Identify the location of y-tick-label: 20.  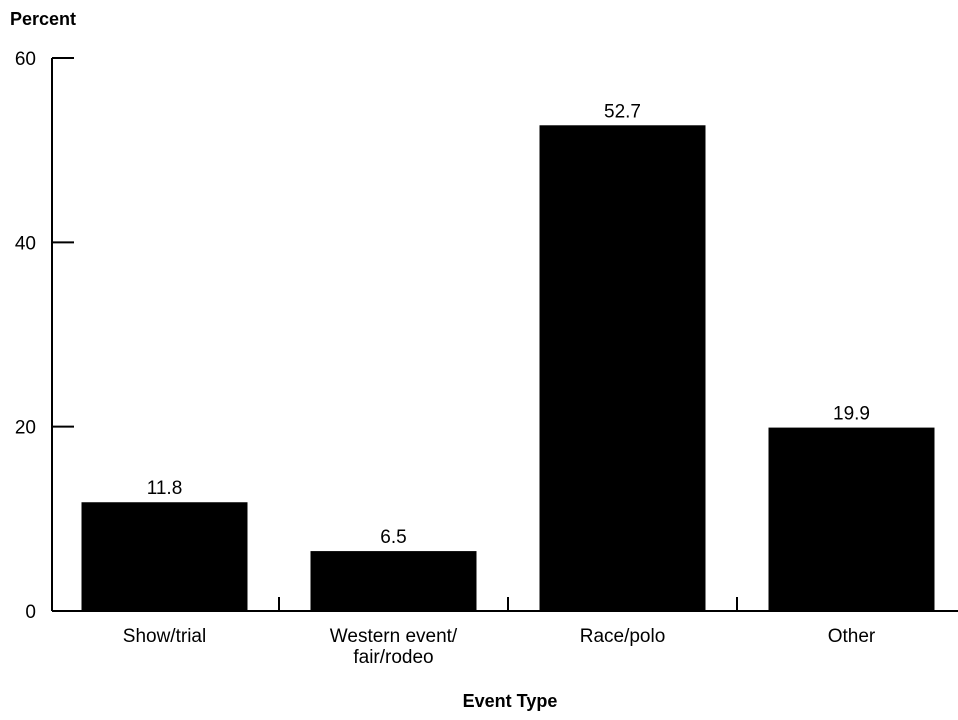
(25, 428).